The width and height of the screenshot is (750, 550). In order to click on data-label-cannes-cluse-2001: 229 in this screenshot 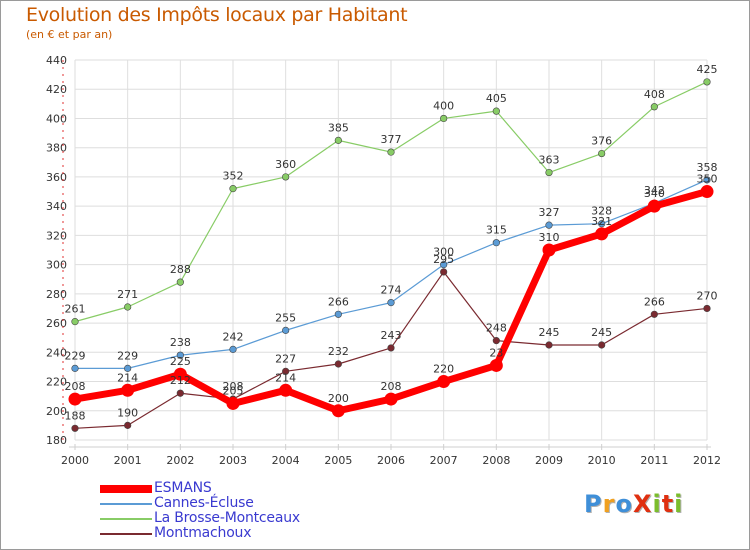, I will do `click(127, 355)`.